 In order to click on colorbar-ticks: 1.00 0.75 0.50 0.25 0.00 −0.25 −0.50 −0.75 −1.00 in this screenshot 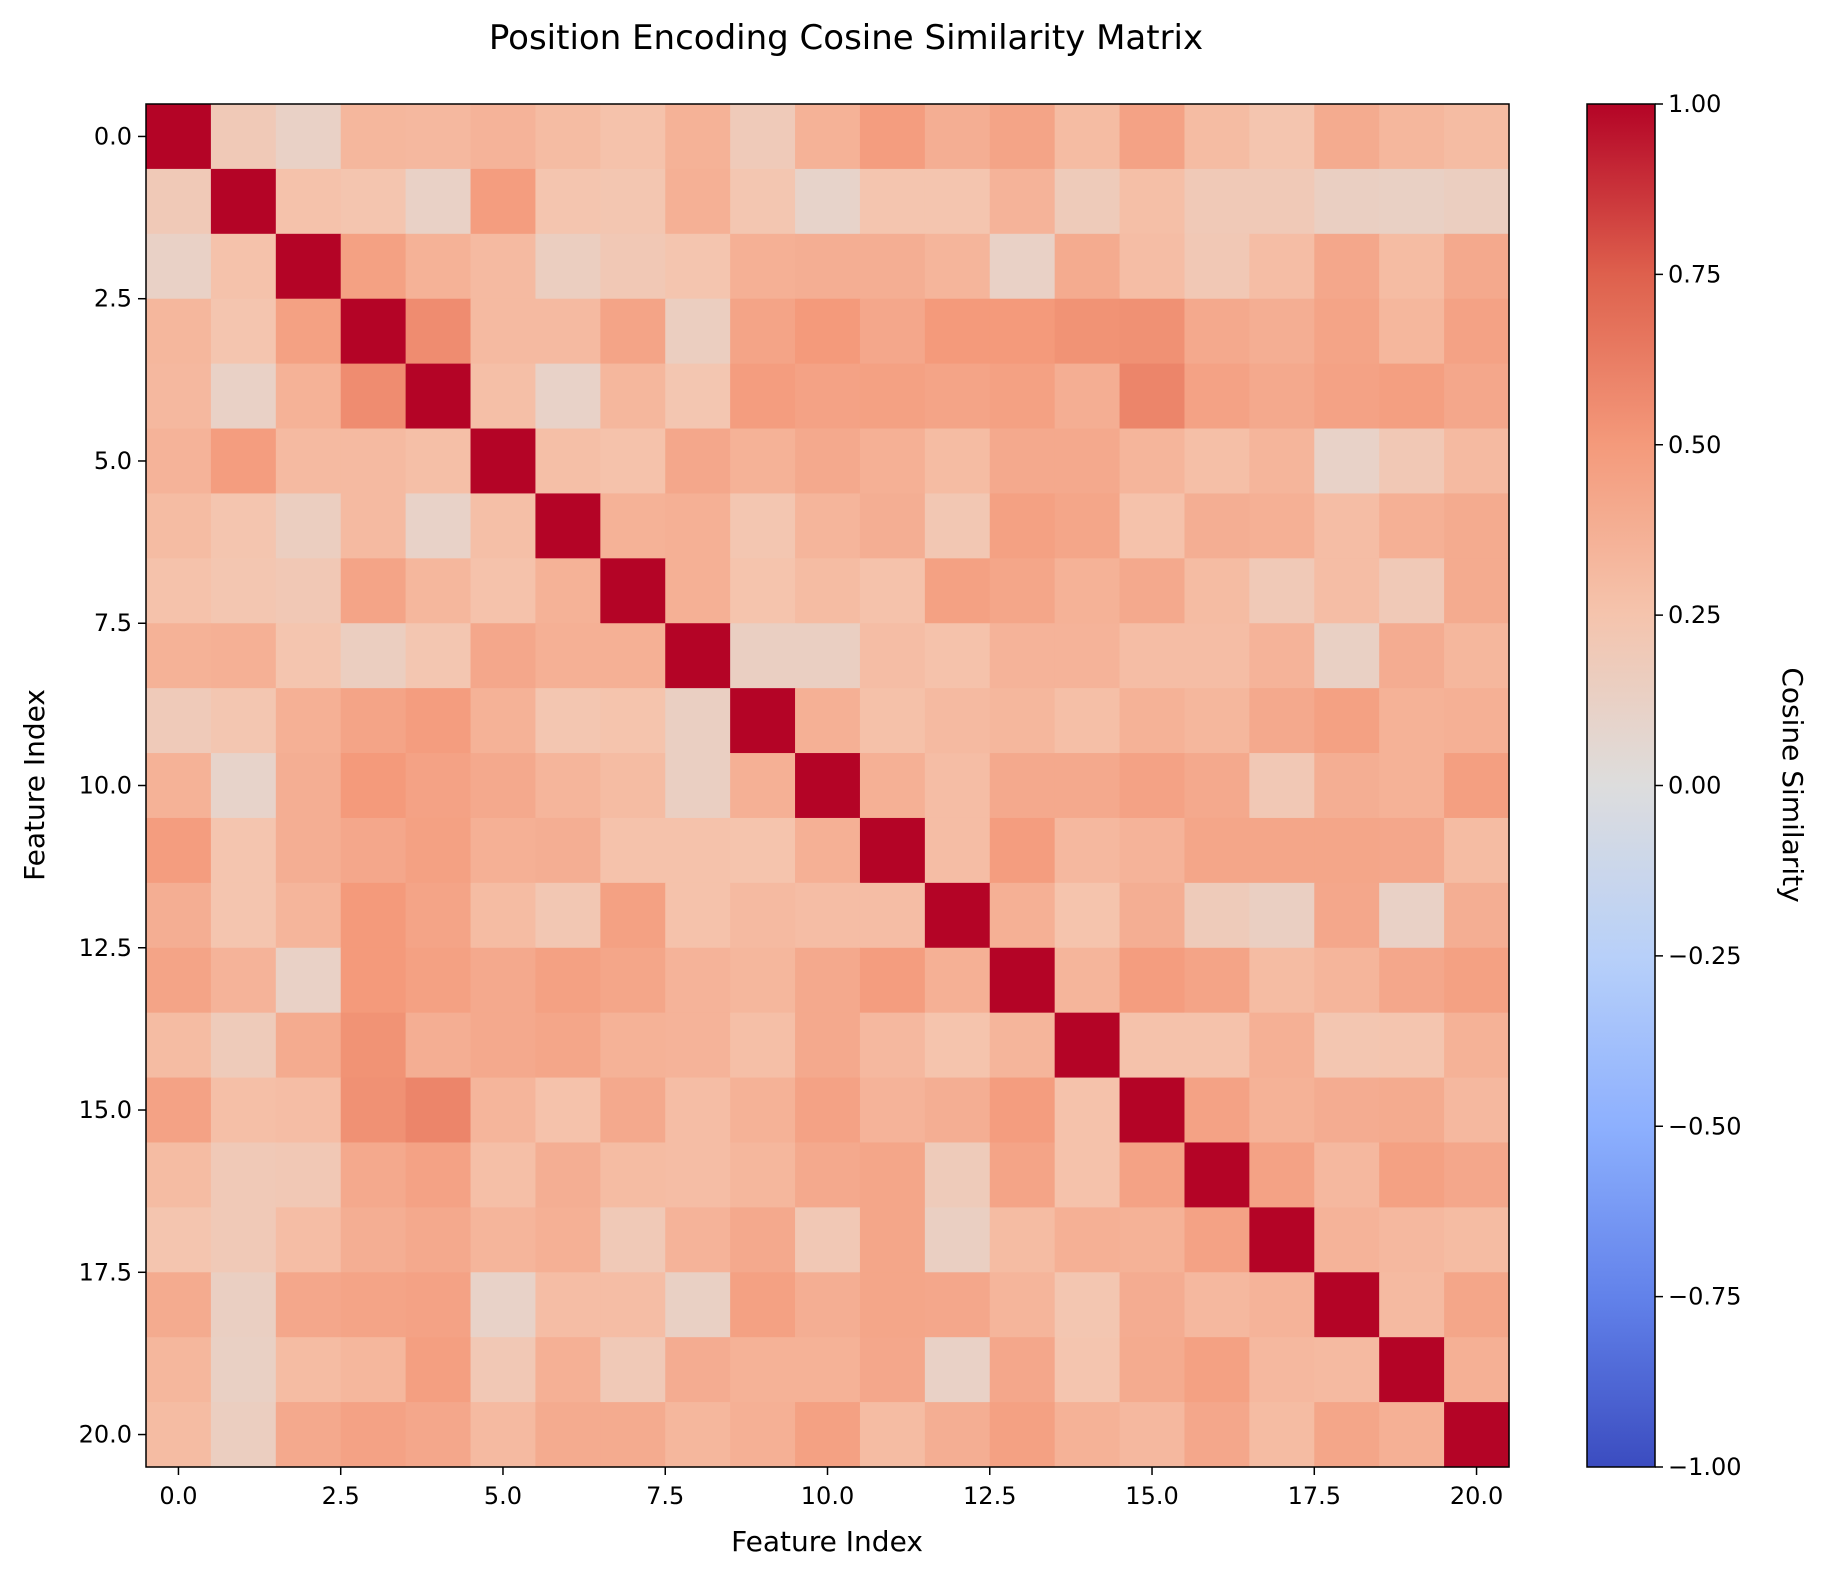, I will do `click(1698, 785)`.